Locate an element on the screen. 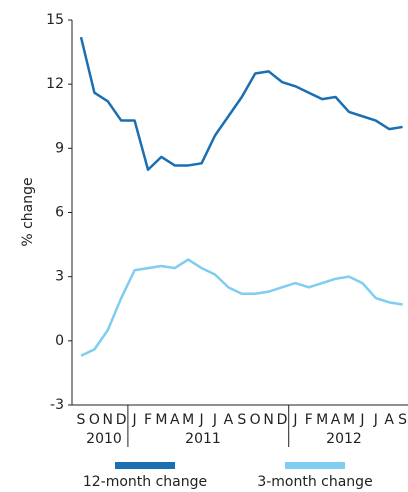 The image size is (408, 492). y-tick-label: -3 is located at coordinates (57, 405).